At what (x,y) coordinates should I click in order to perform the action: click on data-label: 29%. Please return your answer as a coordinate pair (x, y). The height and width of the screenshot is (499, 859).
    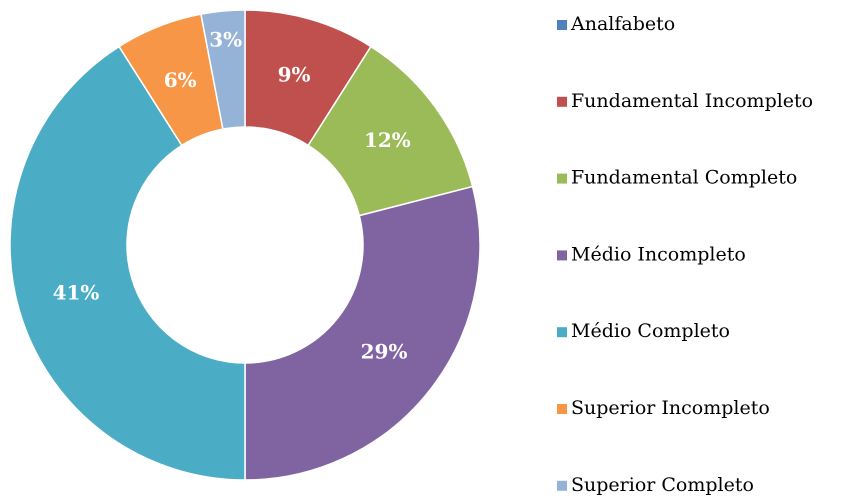
    Looking at the image, I should click on (384, 351).